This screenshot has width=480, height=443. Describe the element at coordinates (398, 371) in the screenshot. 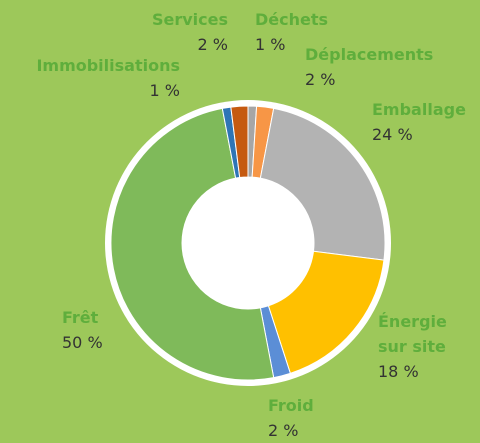

I see `value-label: 18 %` at that location.